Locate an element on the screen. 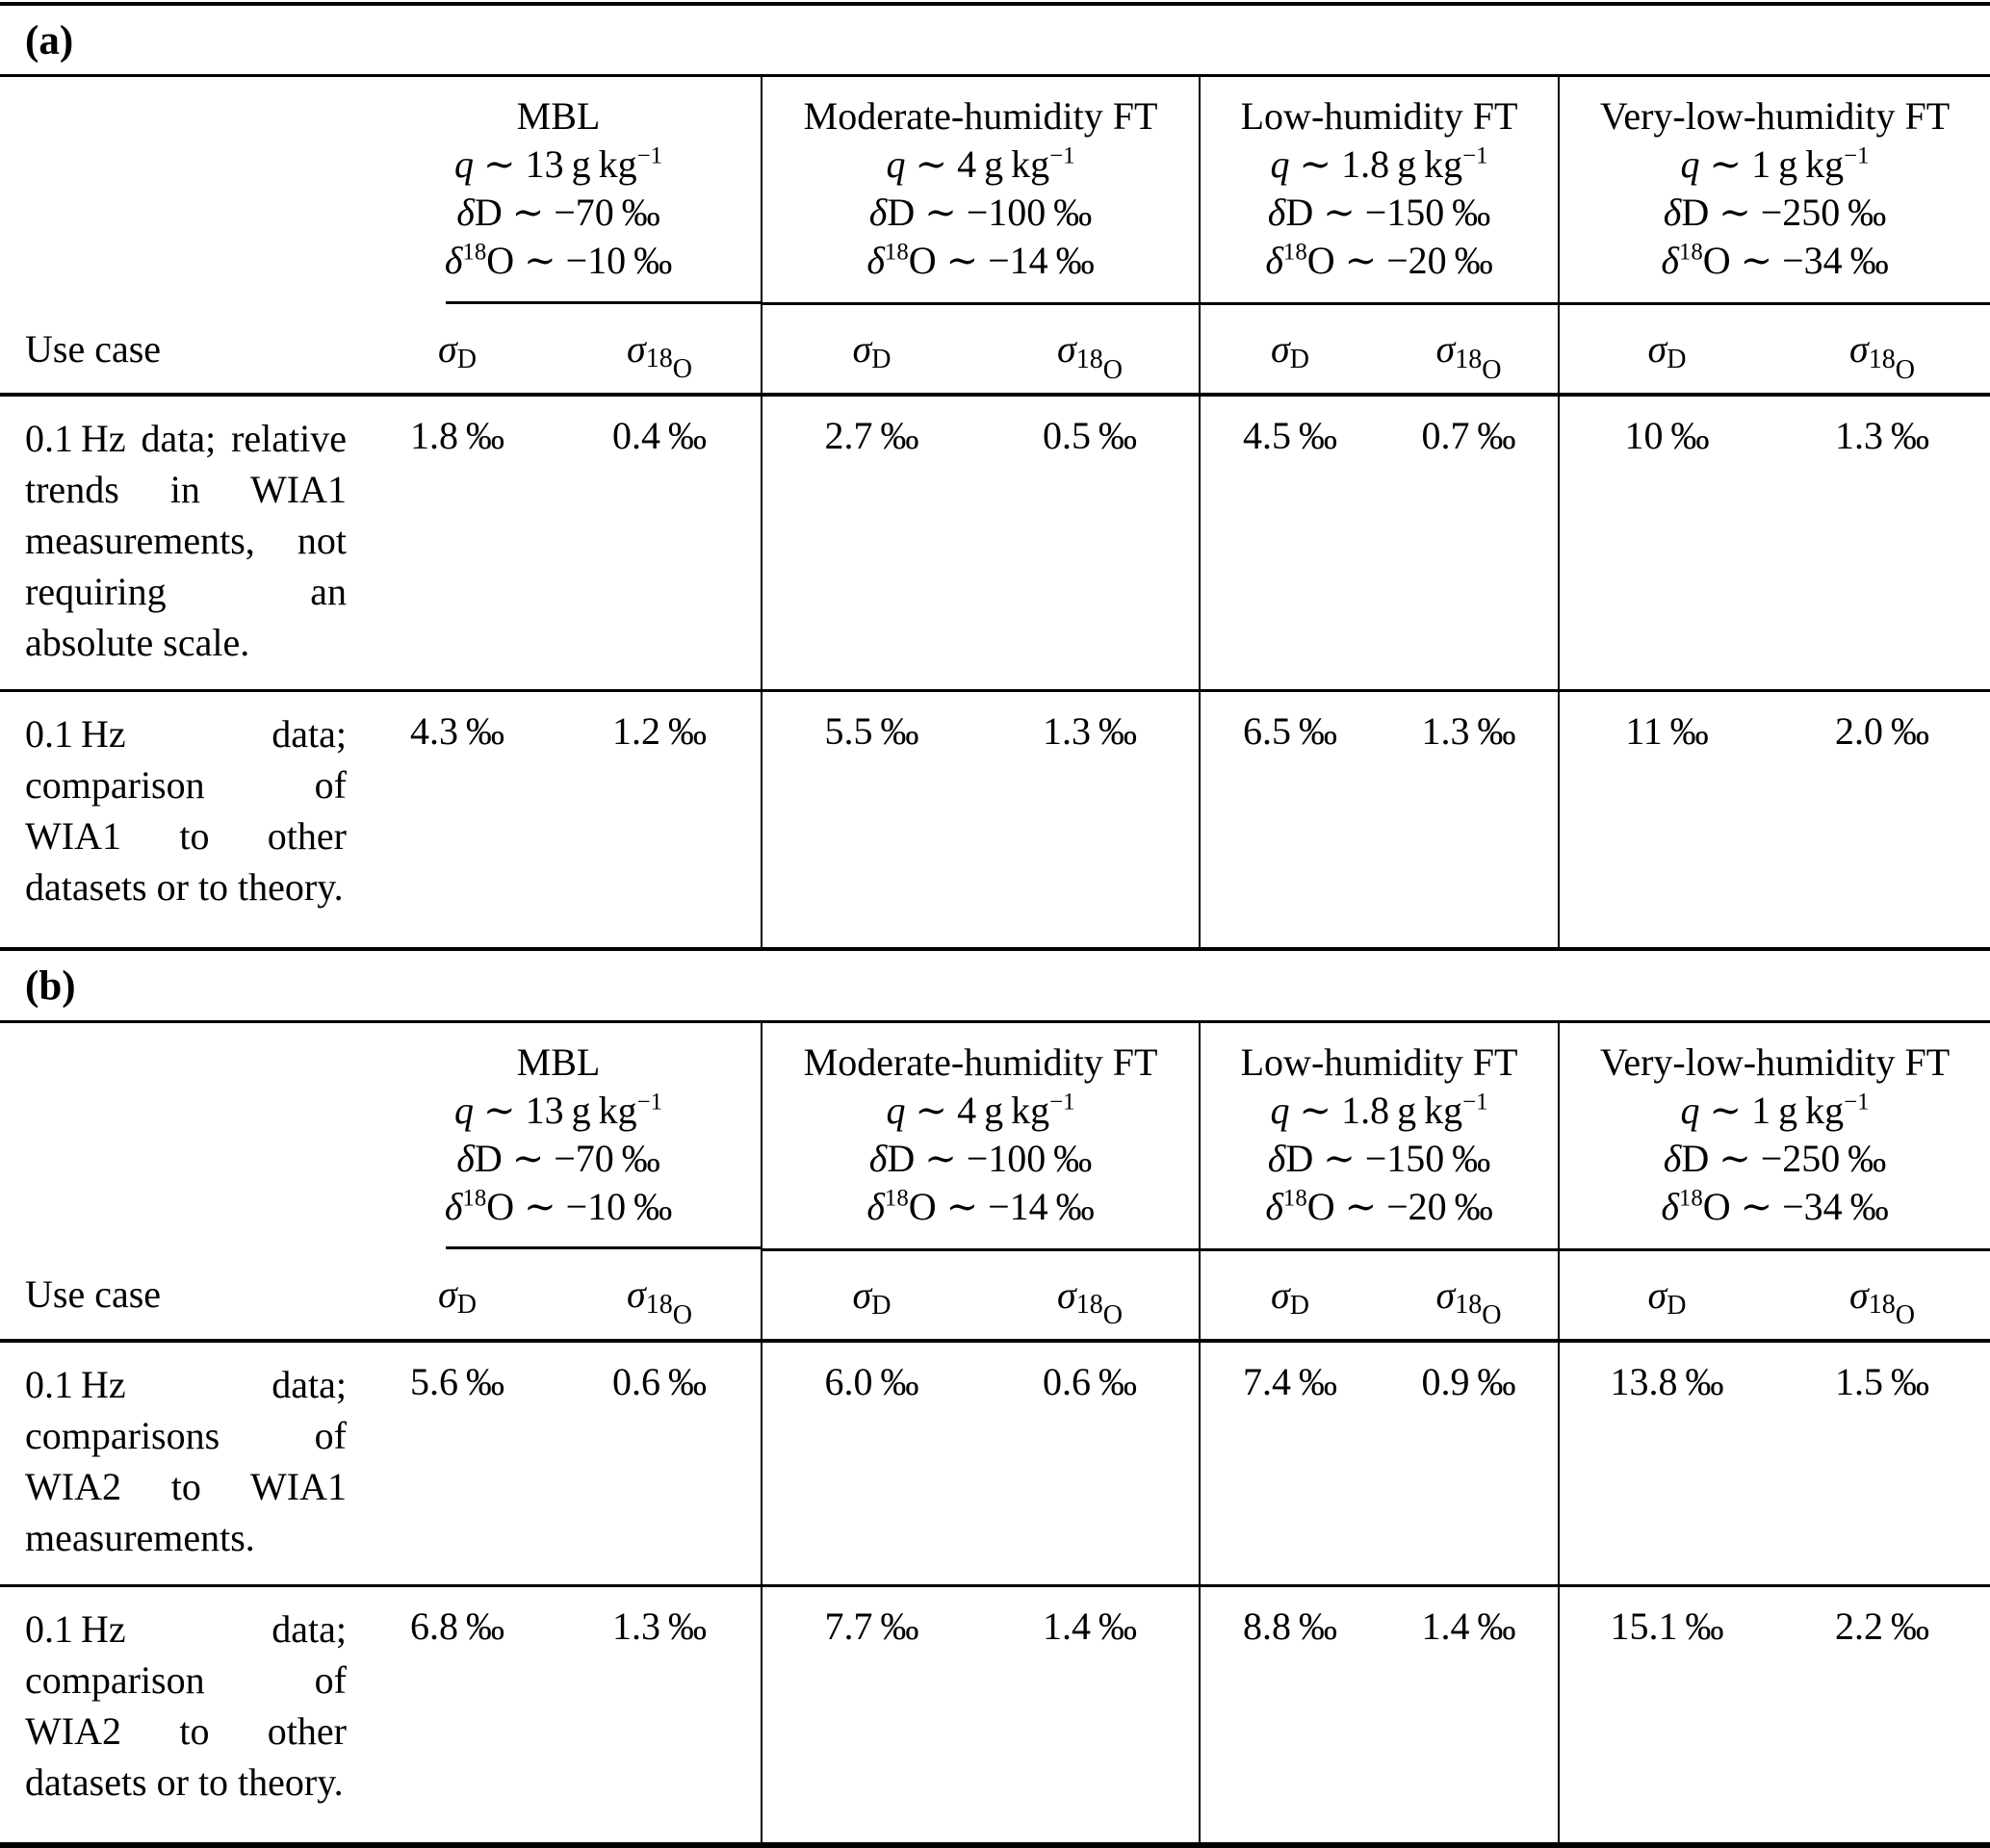 Image resolution: width=1990 pixels, height=1848 pixels. uncertainty-value-cell: 2.2 ‰ is located at coordinates (1882, 1716).